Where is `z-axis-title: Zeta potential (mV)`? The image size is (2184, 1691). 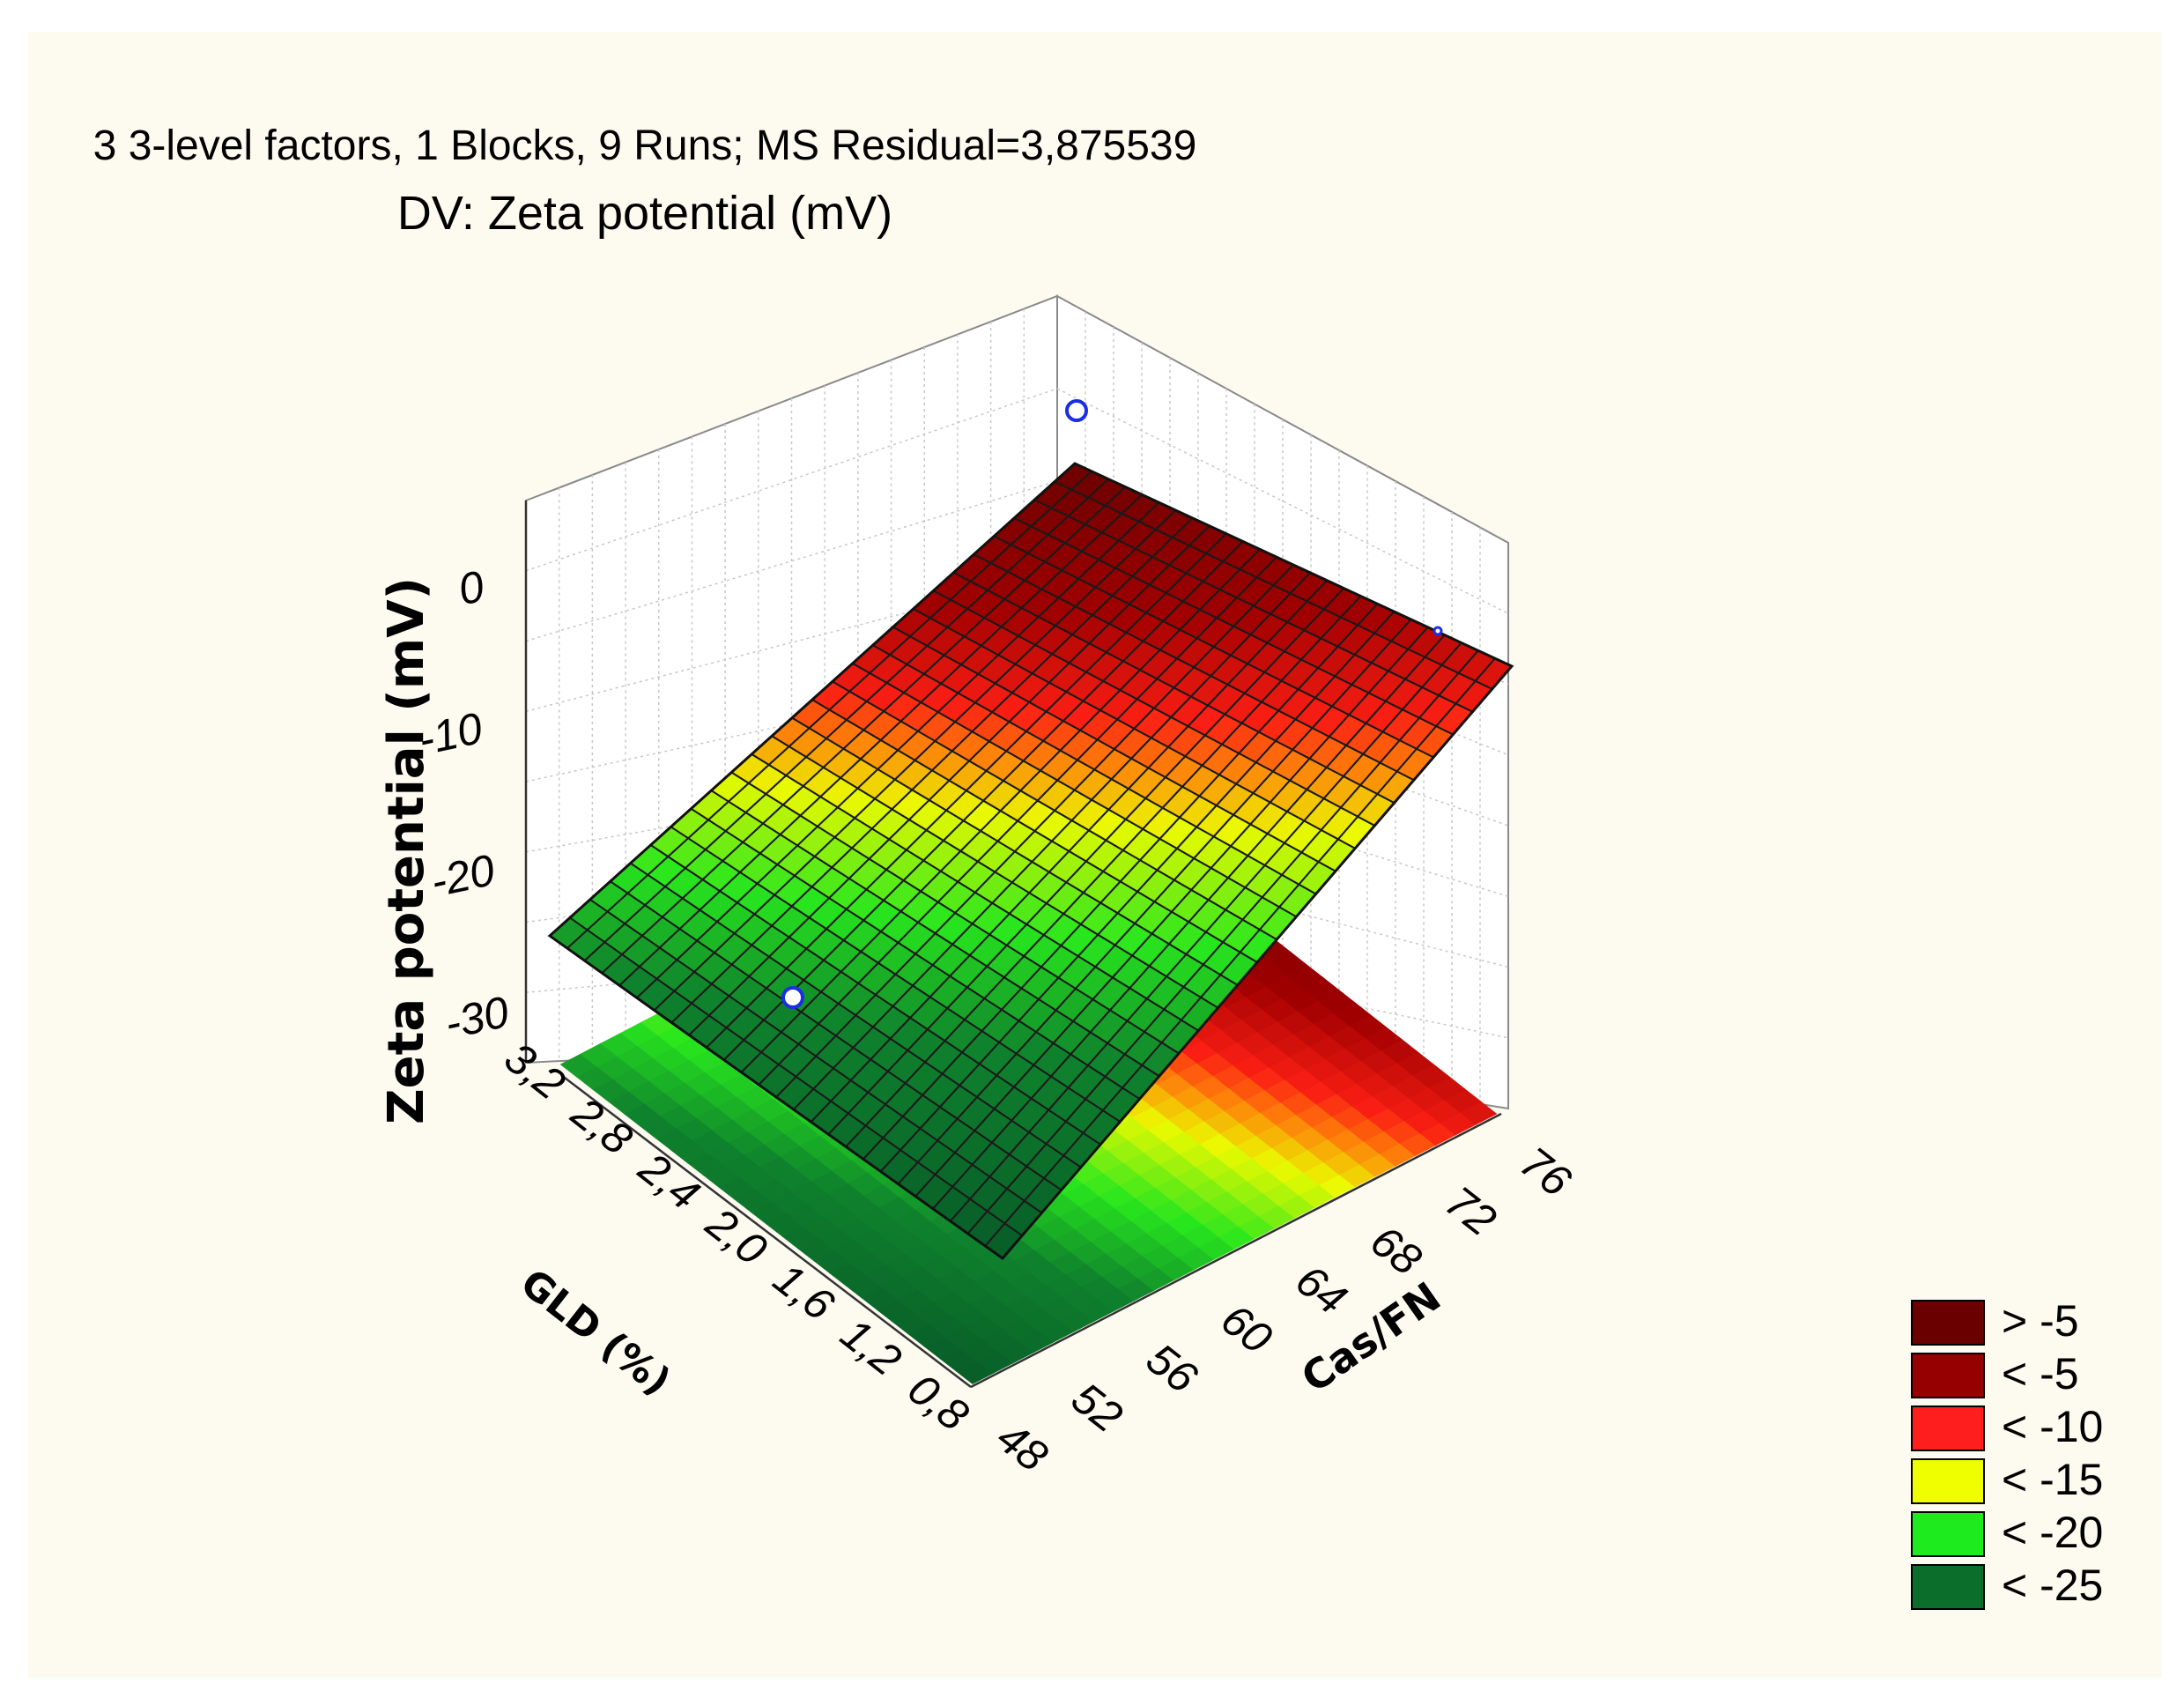
z-axis-title: Zeta potential (mV) is located at coordinates (406, 851).